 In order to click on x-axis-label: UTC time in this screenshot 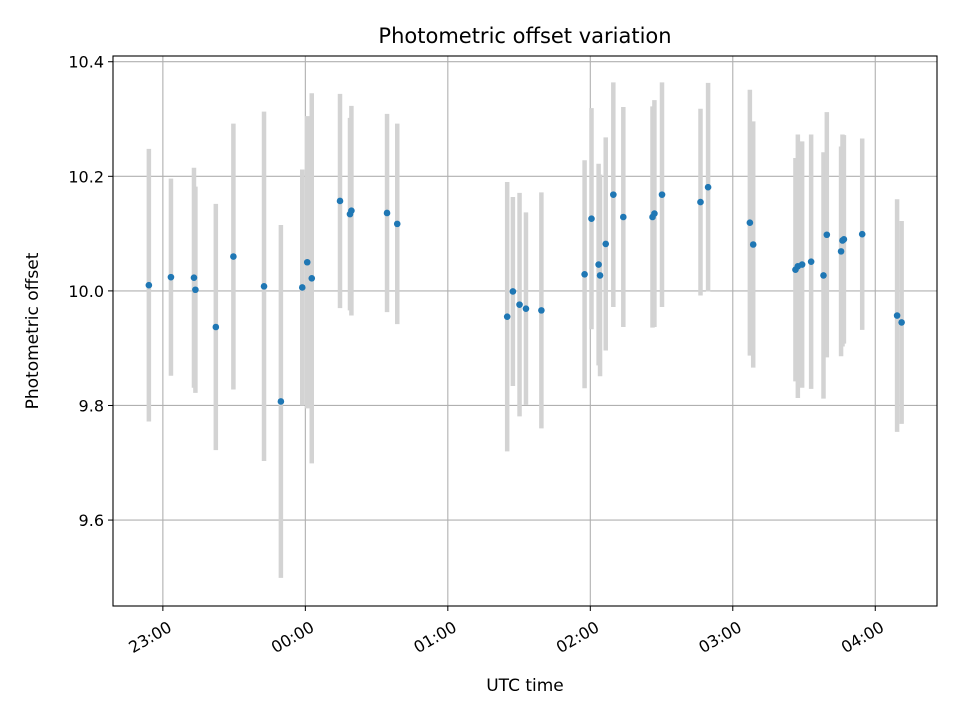, I will do `click(525, 686)`.